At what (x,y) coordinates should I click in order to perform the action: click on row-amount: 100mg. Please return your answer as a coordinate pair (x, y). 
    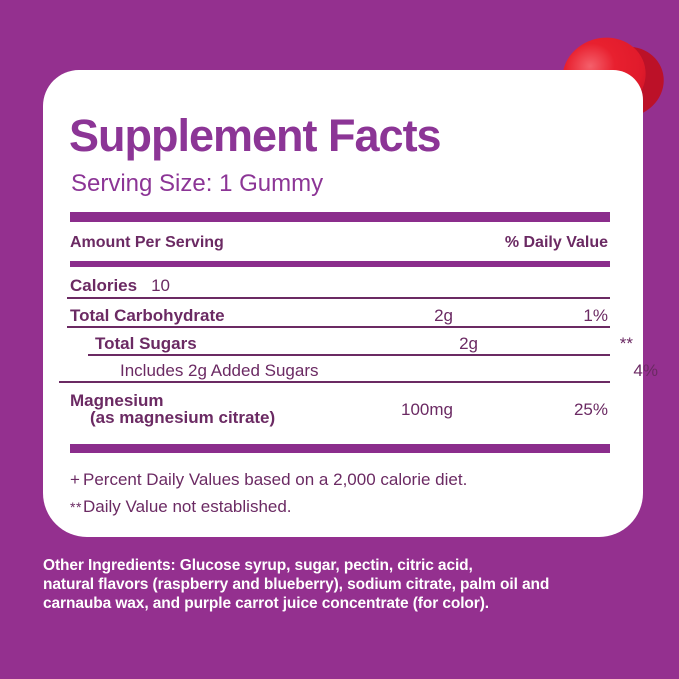
    Looking at the image, I should click on (427, 409).